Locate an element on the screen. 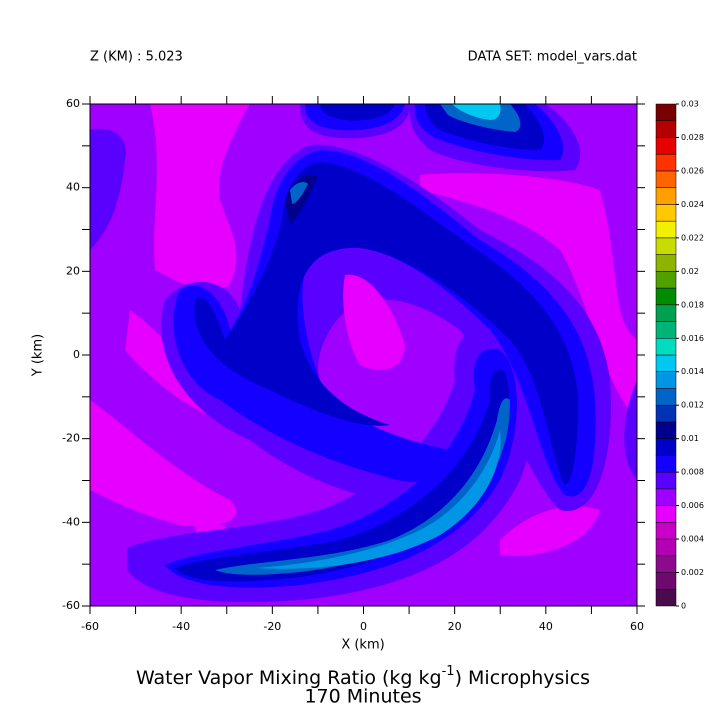 The image size is (713, 713). x-tick-label: 0 is located at coordinates (363, 626).